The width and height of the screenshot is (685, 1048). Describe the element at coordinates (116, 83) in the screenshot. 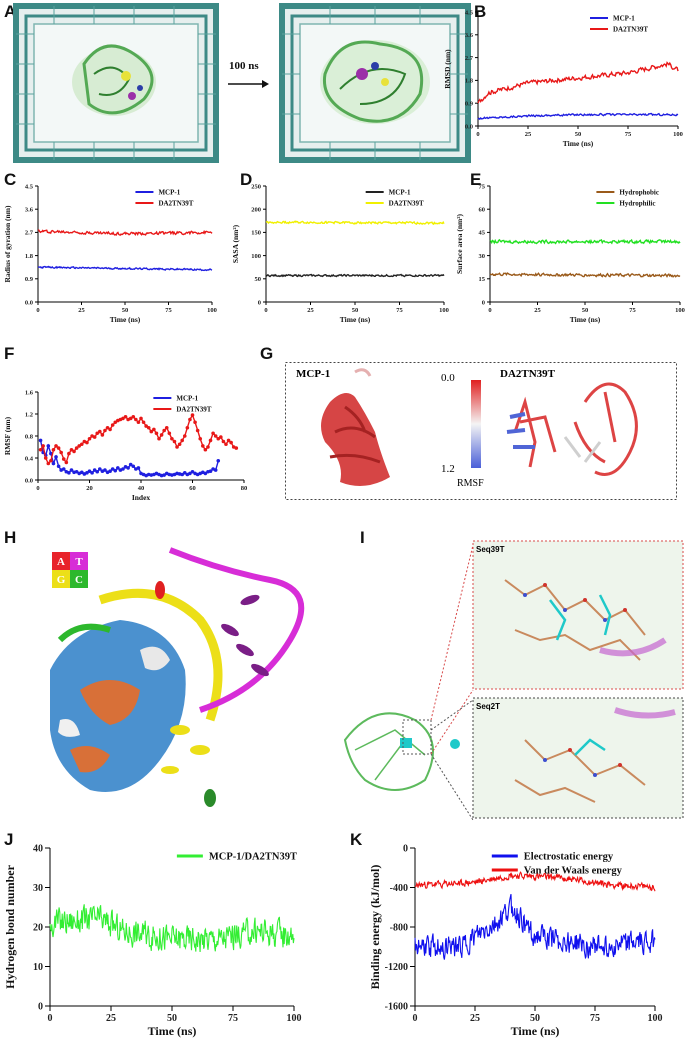

I see `md-snapshot-initial` at that location.